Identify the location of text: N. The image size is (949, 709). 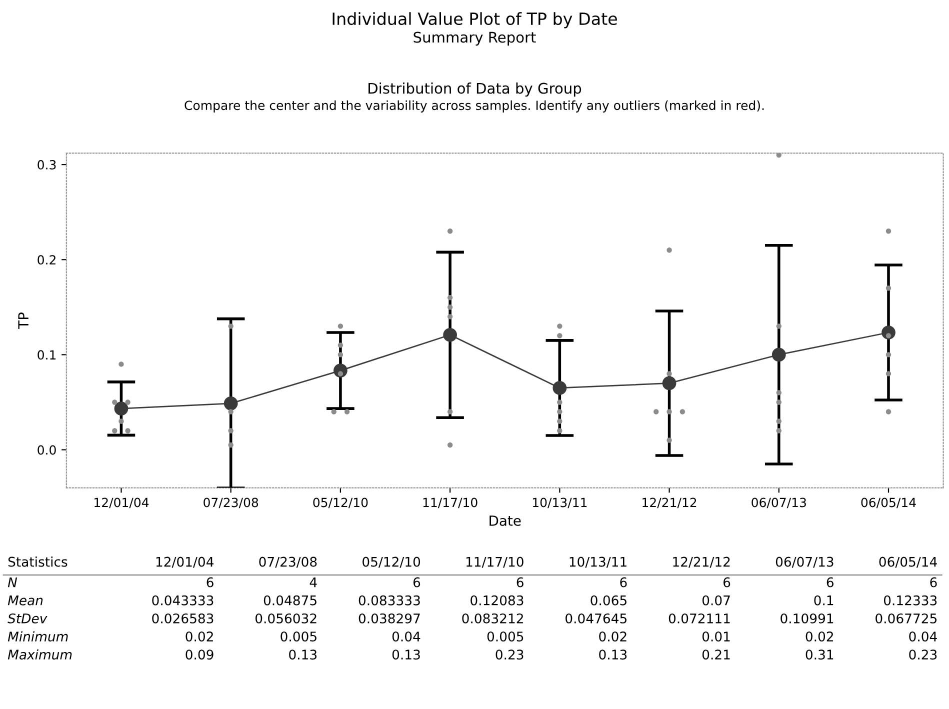
(13, 582).